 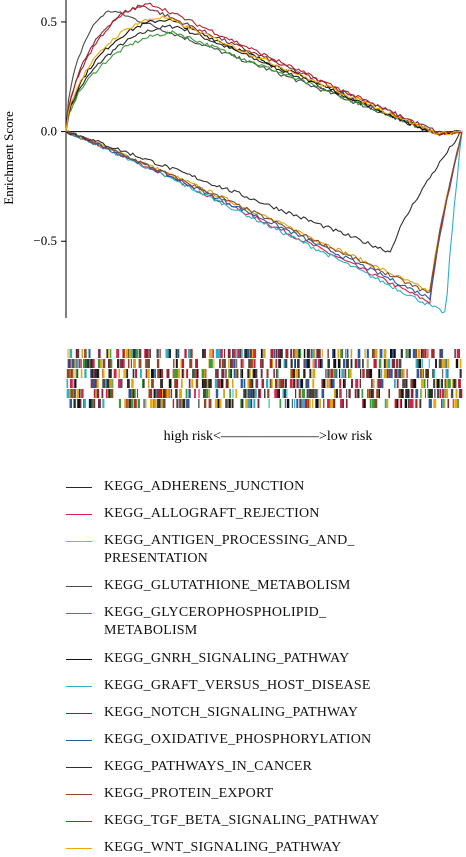 I want to click on y-tick-label: −0.5, so click(x=45, y=240).